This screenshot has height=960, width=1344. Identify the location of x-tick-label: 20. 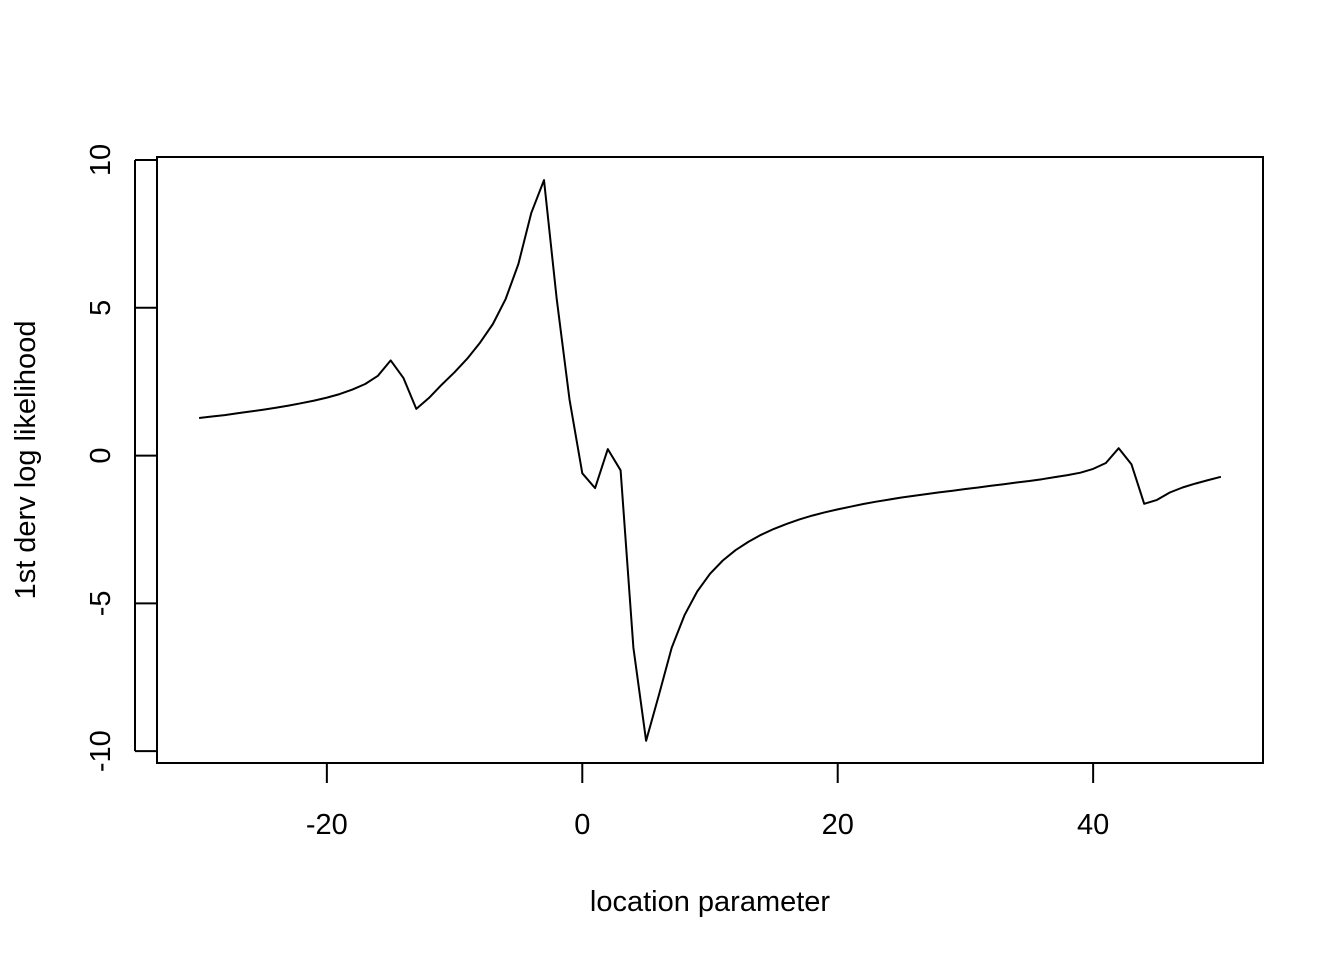
(838, 825).